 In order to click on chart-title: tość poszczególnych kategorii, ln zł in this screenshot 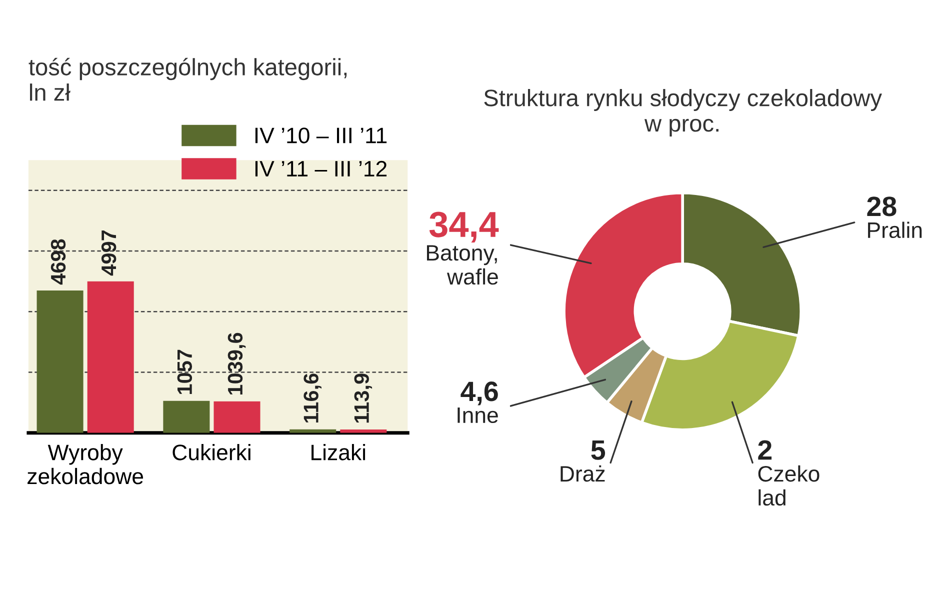, I will do `click(187, 79)`.